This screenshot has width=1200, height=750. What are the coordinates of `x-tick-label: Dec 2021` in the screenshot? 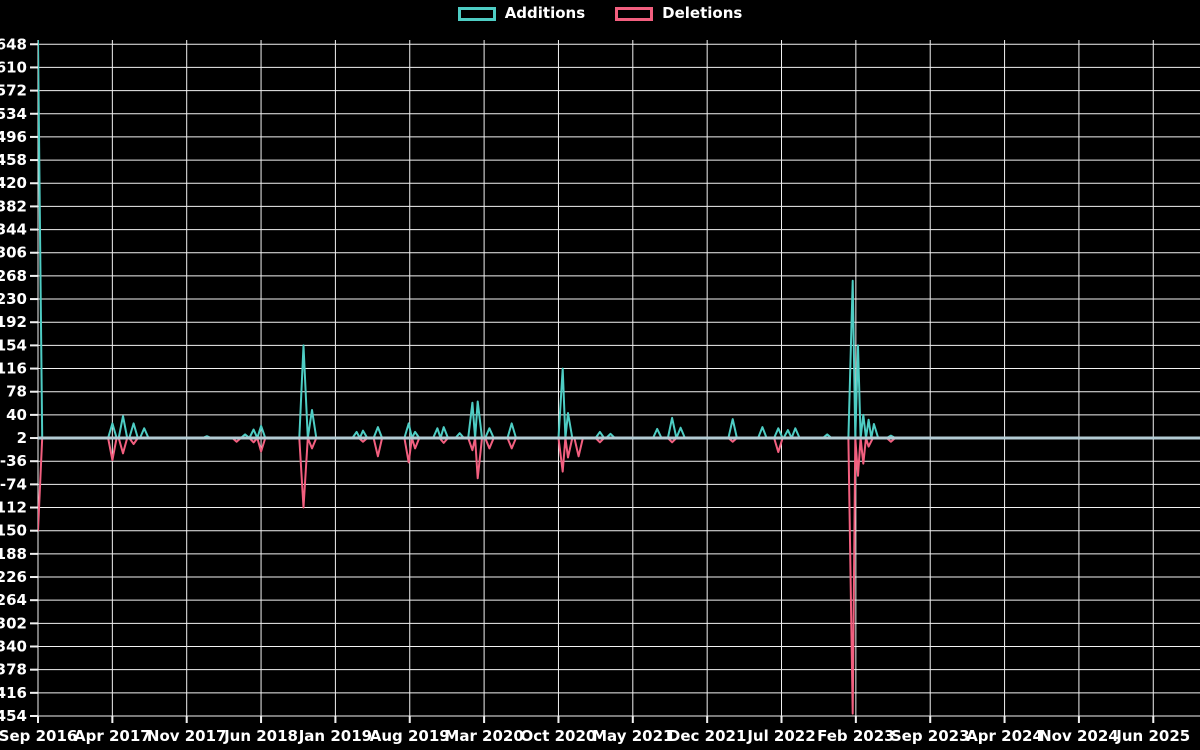 It's located at (707, 736).